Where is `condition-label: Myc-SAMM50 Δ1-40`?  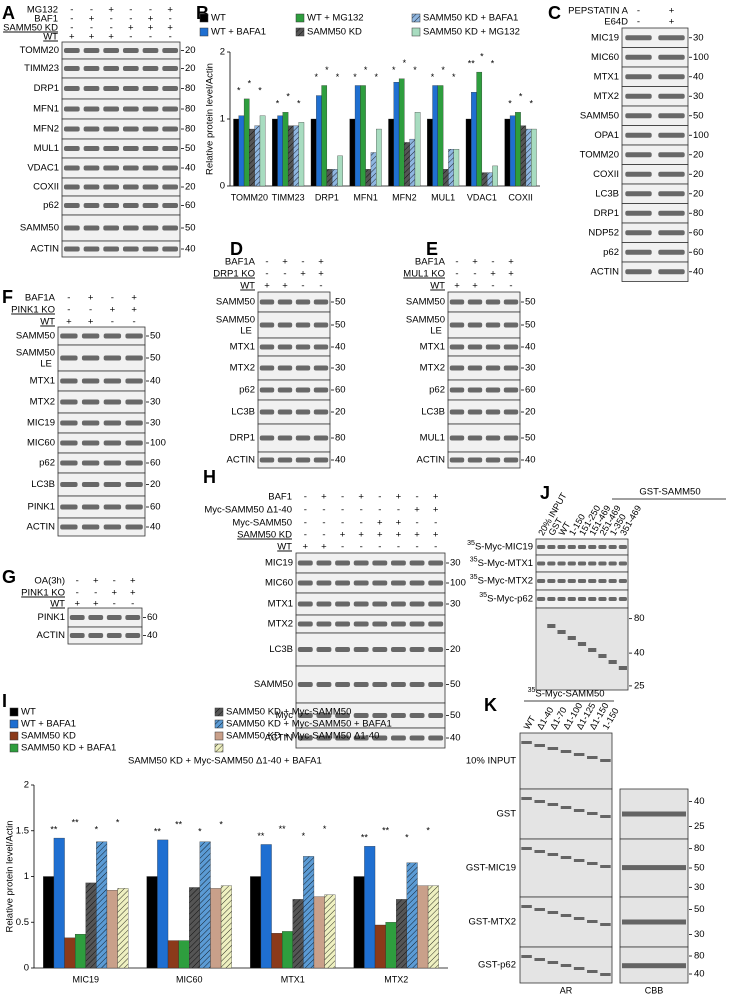
condition-label: Myc-SAMM50 Δ1-40 is located at coordinates (248, 510).